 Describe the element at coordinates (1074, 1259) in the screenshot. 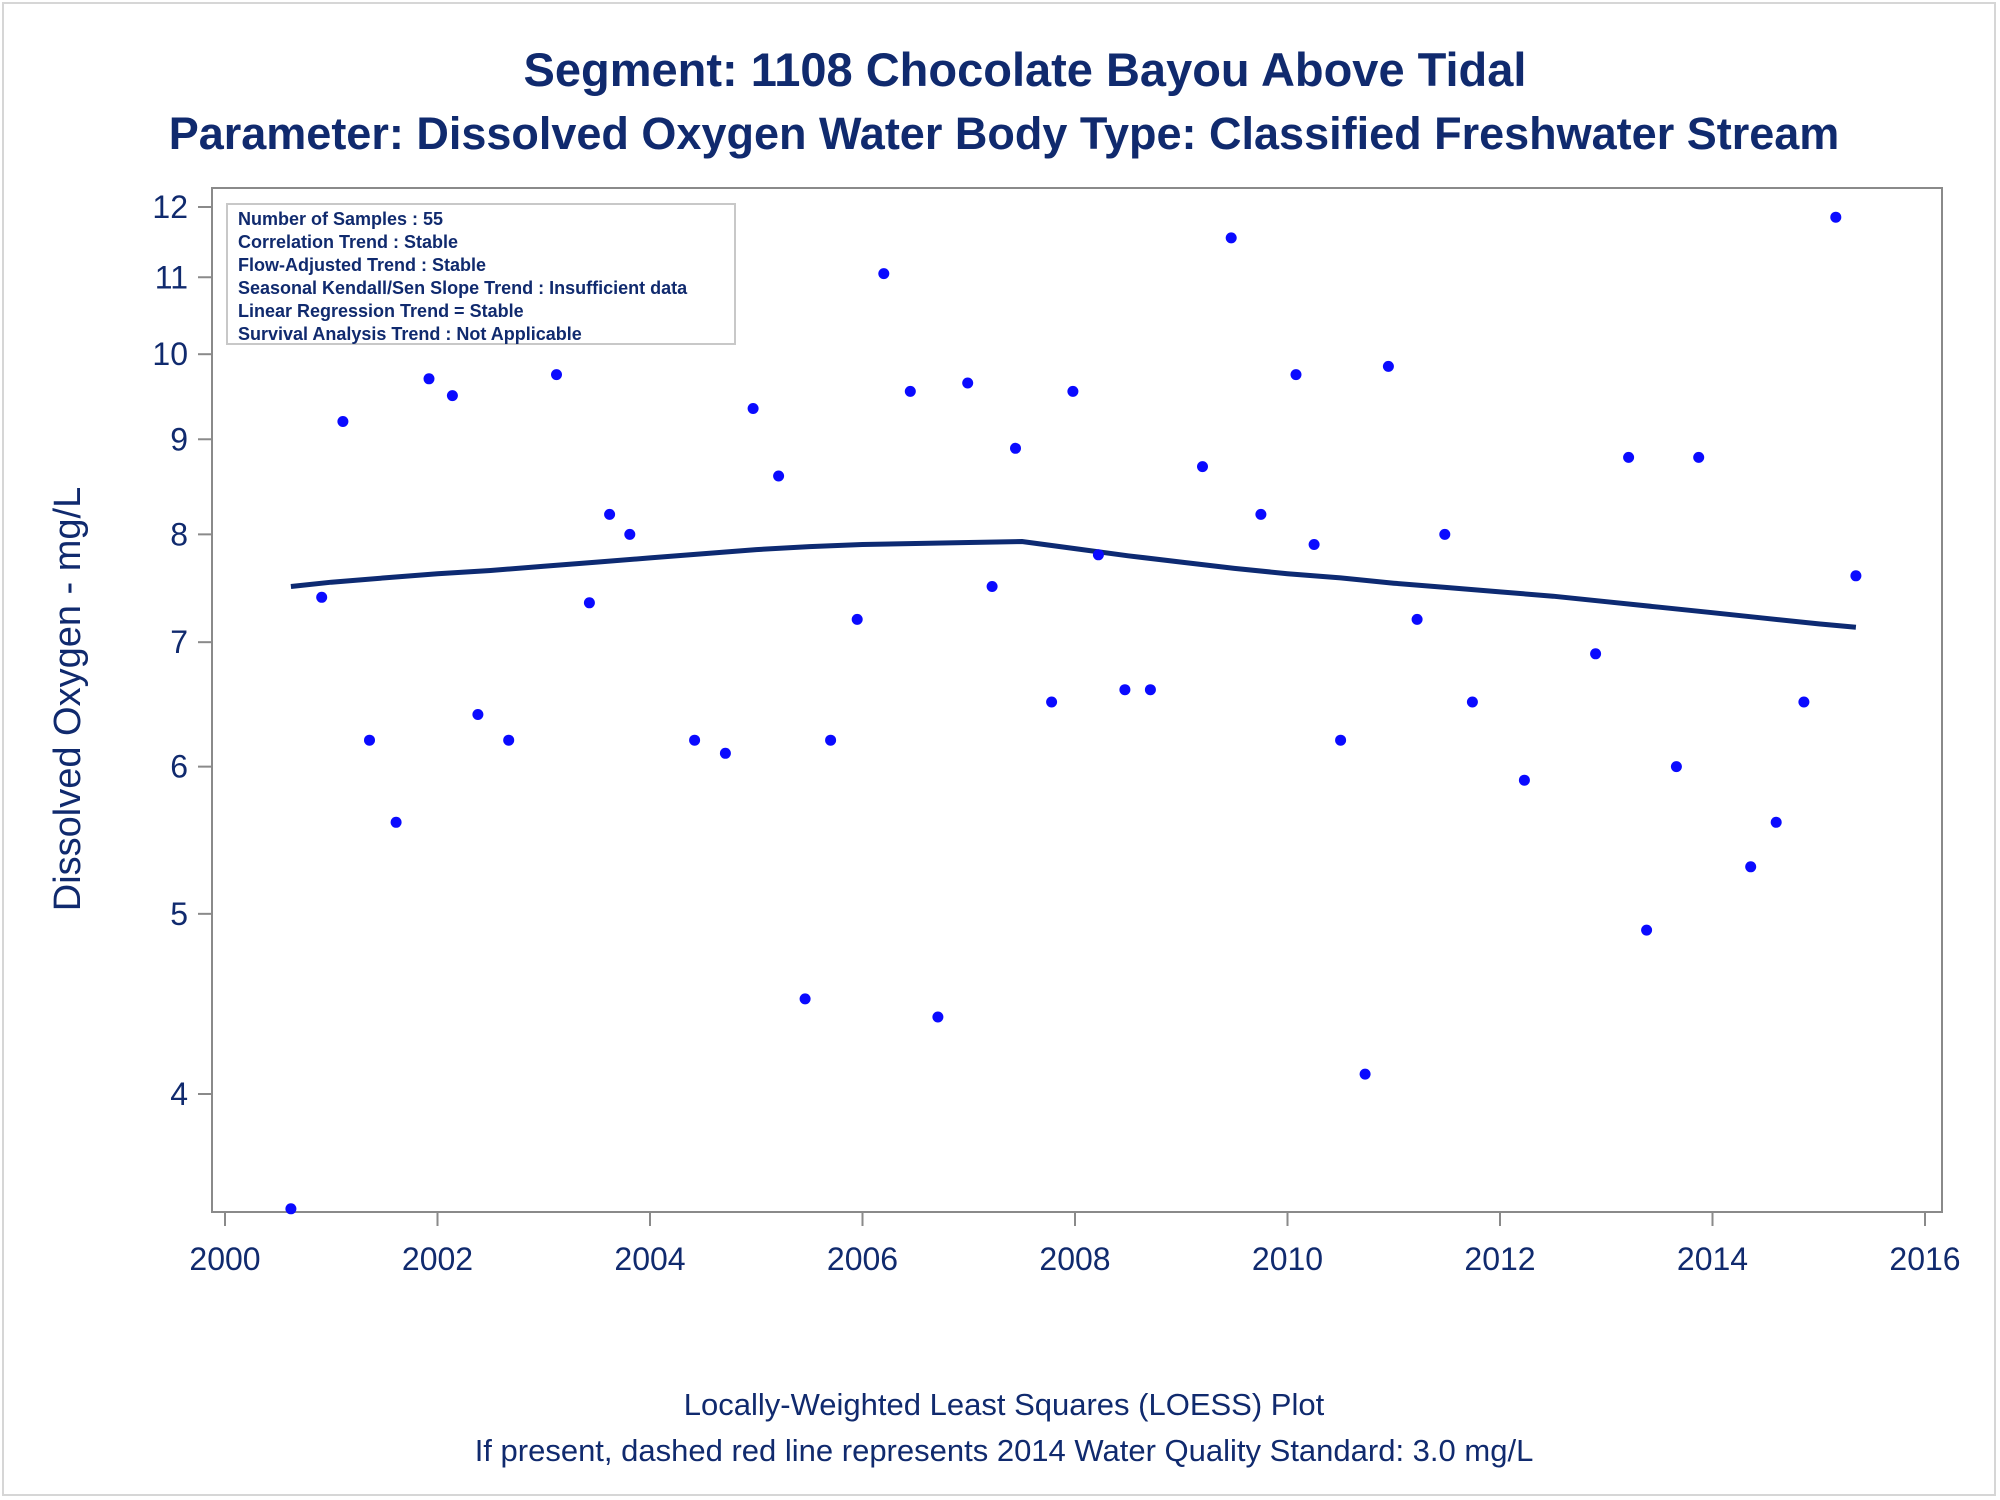

I see `x-tick-label: 2008` at that location.